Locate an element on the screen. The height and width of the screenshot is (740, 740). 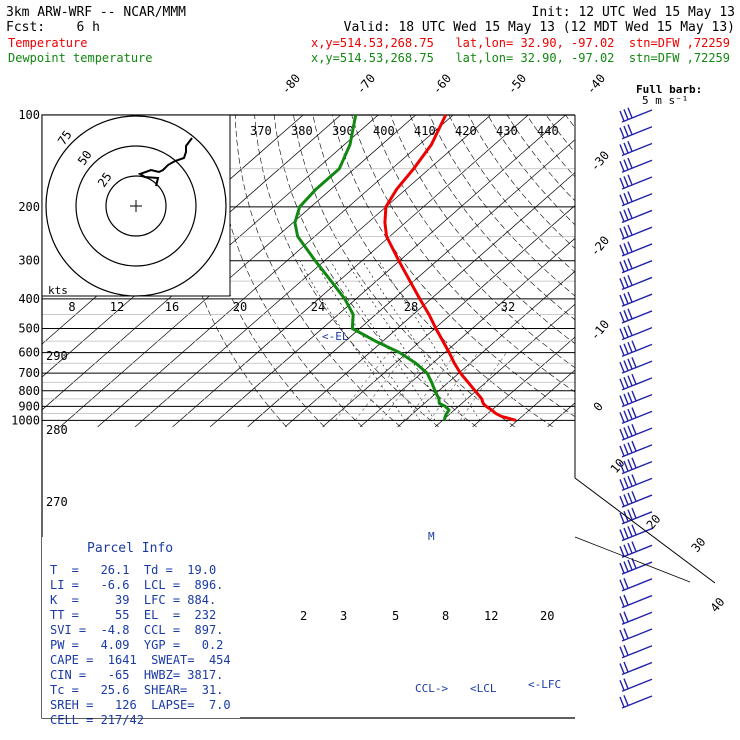
dewpoint-profile is located at coordinates (372, 267).